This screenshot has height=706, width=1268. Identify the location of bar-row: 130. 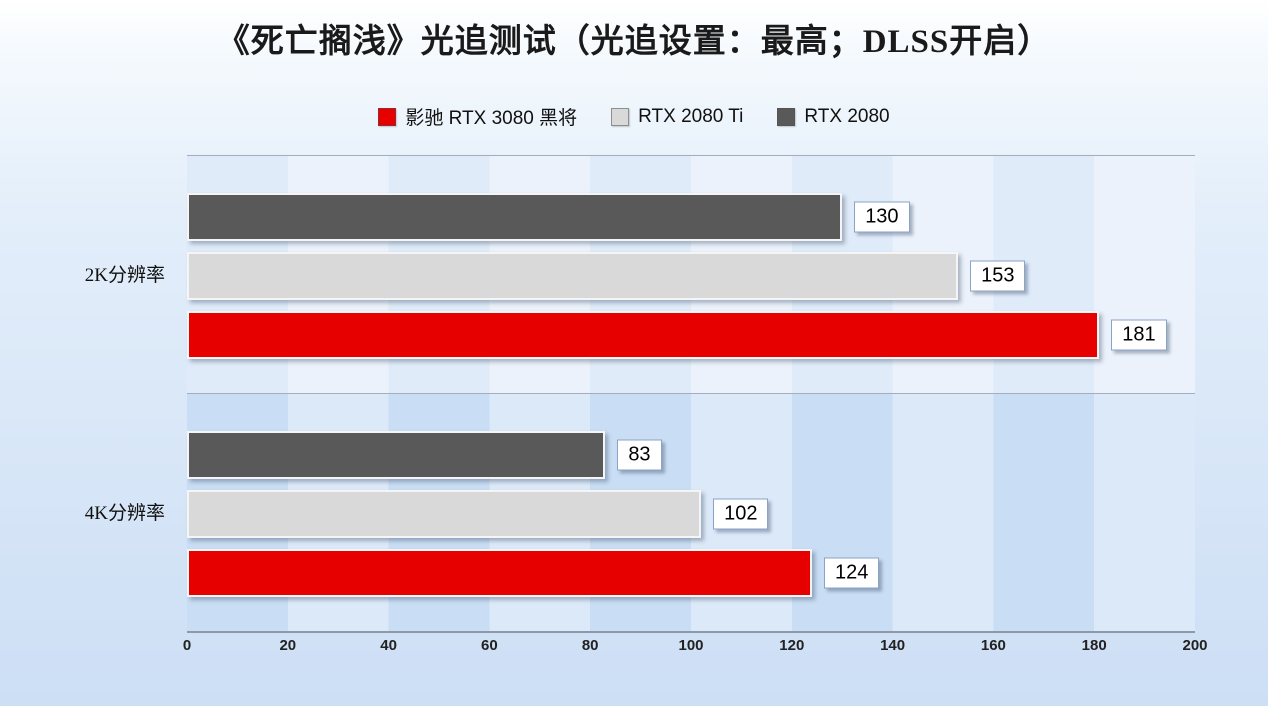
(691, 217).